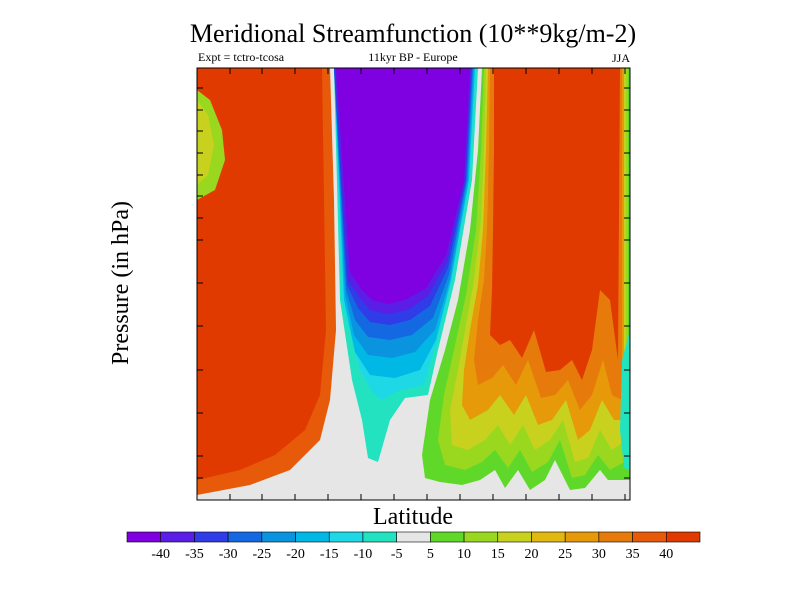  Describe the element at coordinates (413, 546) in the screenshot. I see `colorbar: -40 -35 -30 -25 -20 -15 -10 -5 5 10 15 20 25 30 35 40` at that location.